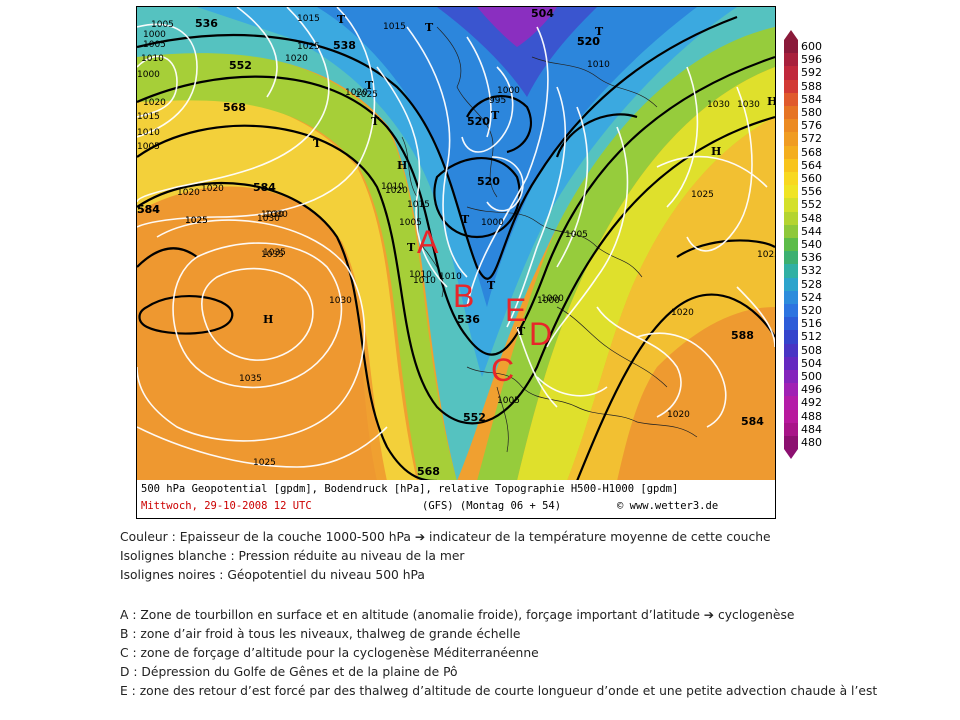 This screenshot has width=960, height=720. I want to click on legend-label: 548, so click(811, 218).